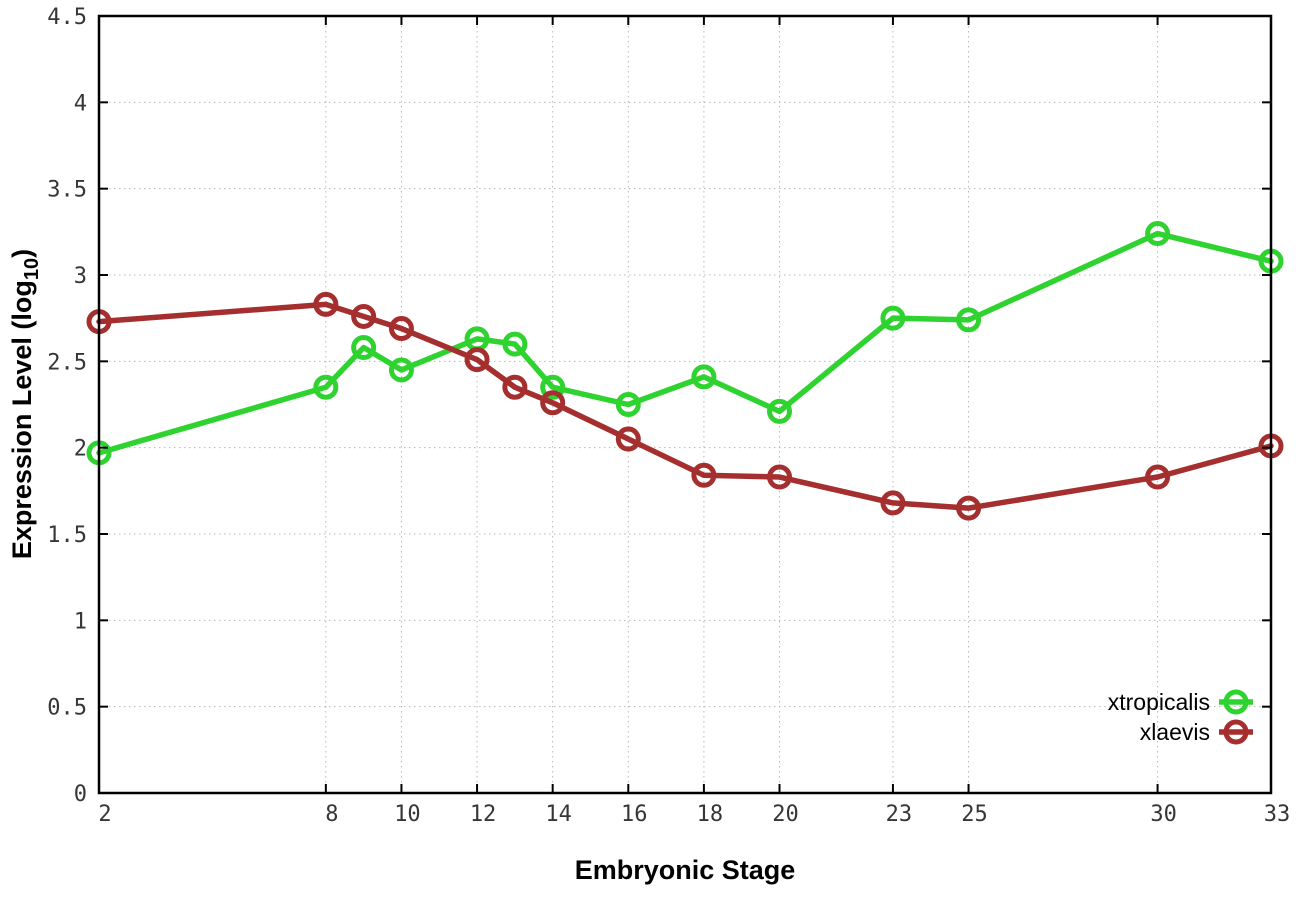 The width and height of the screenshot is (1296, 907). I want to click on y-tick-label: 2, so click(80, 449).